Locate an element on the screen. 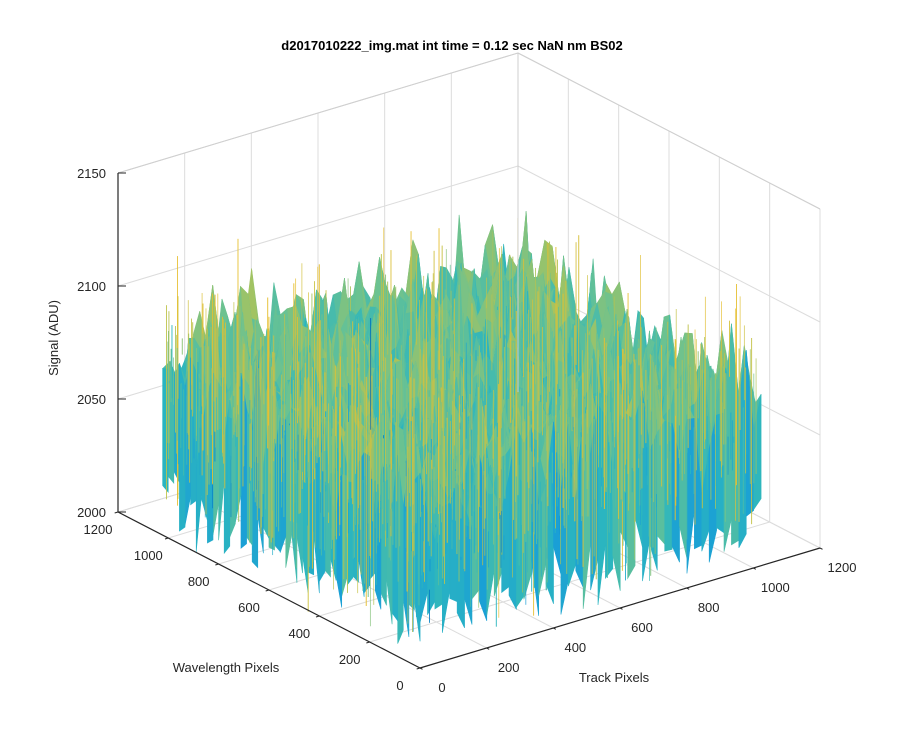  z-tick-label: 2100 is located at coordinates (91, 286).